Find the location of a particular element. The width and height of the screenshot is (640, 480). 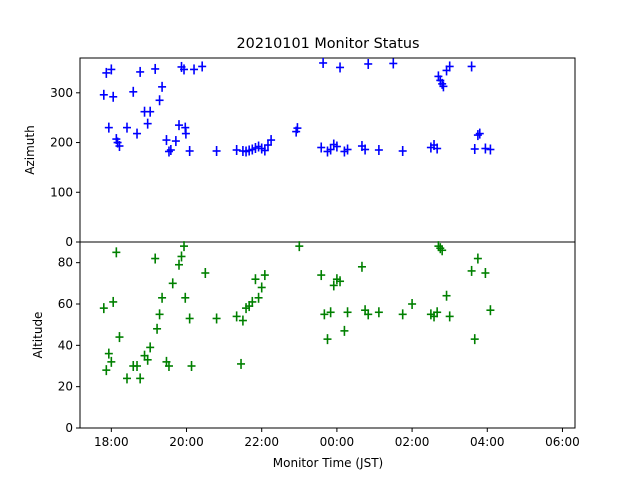

altitude-y-tick-label: 20 is located at coordinates (65, 387).